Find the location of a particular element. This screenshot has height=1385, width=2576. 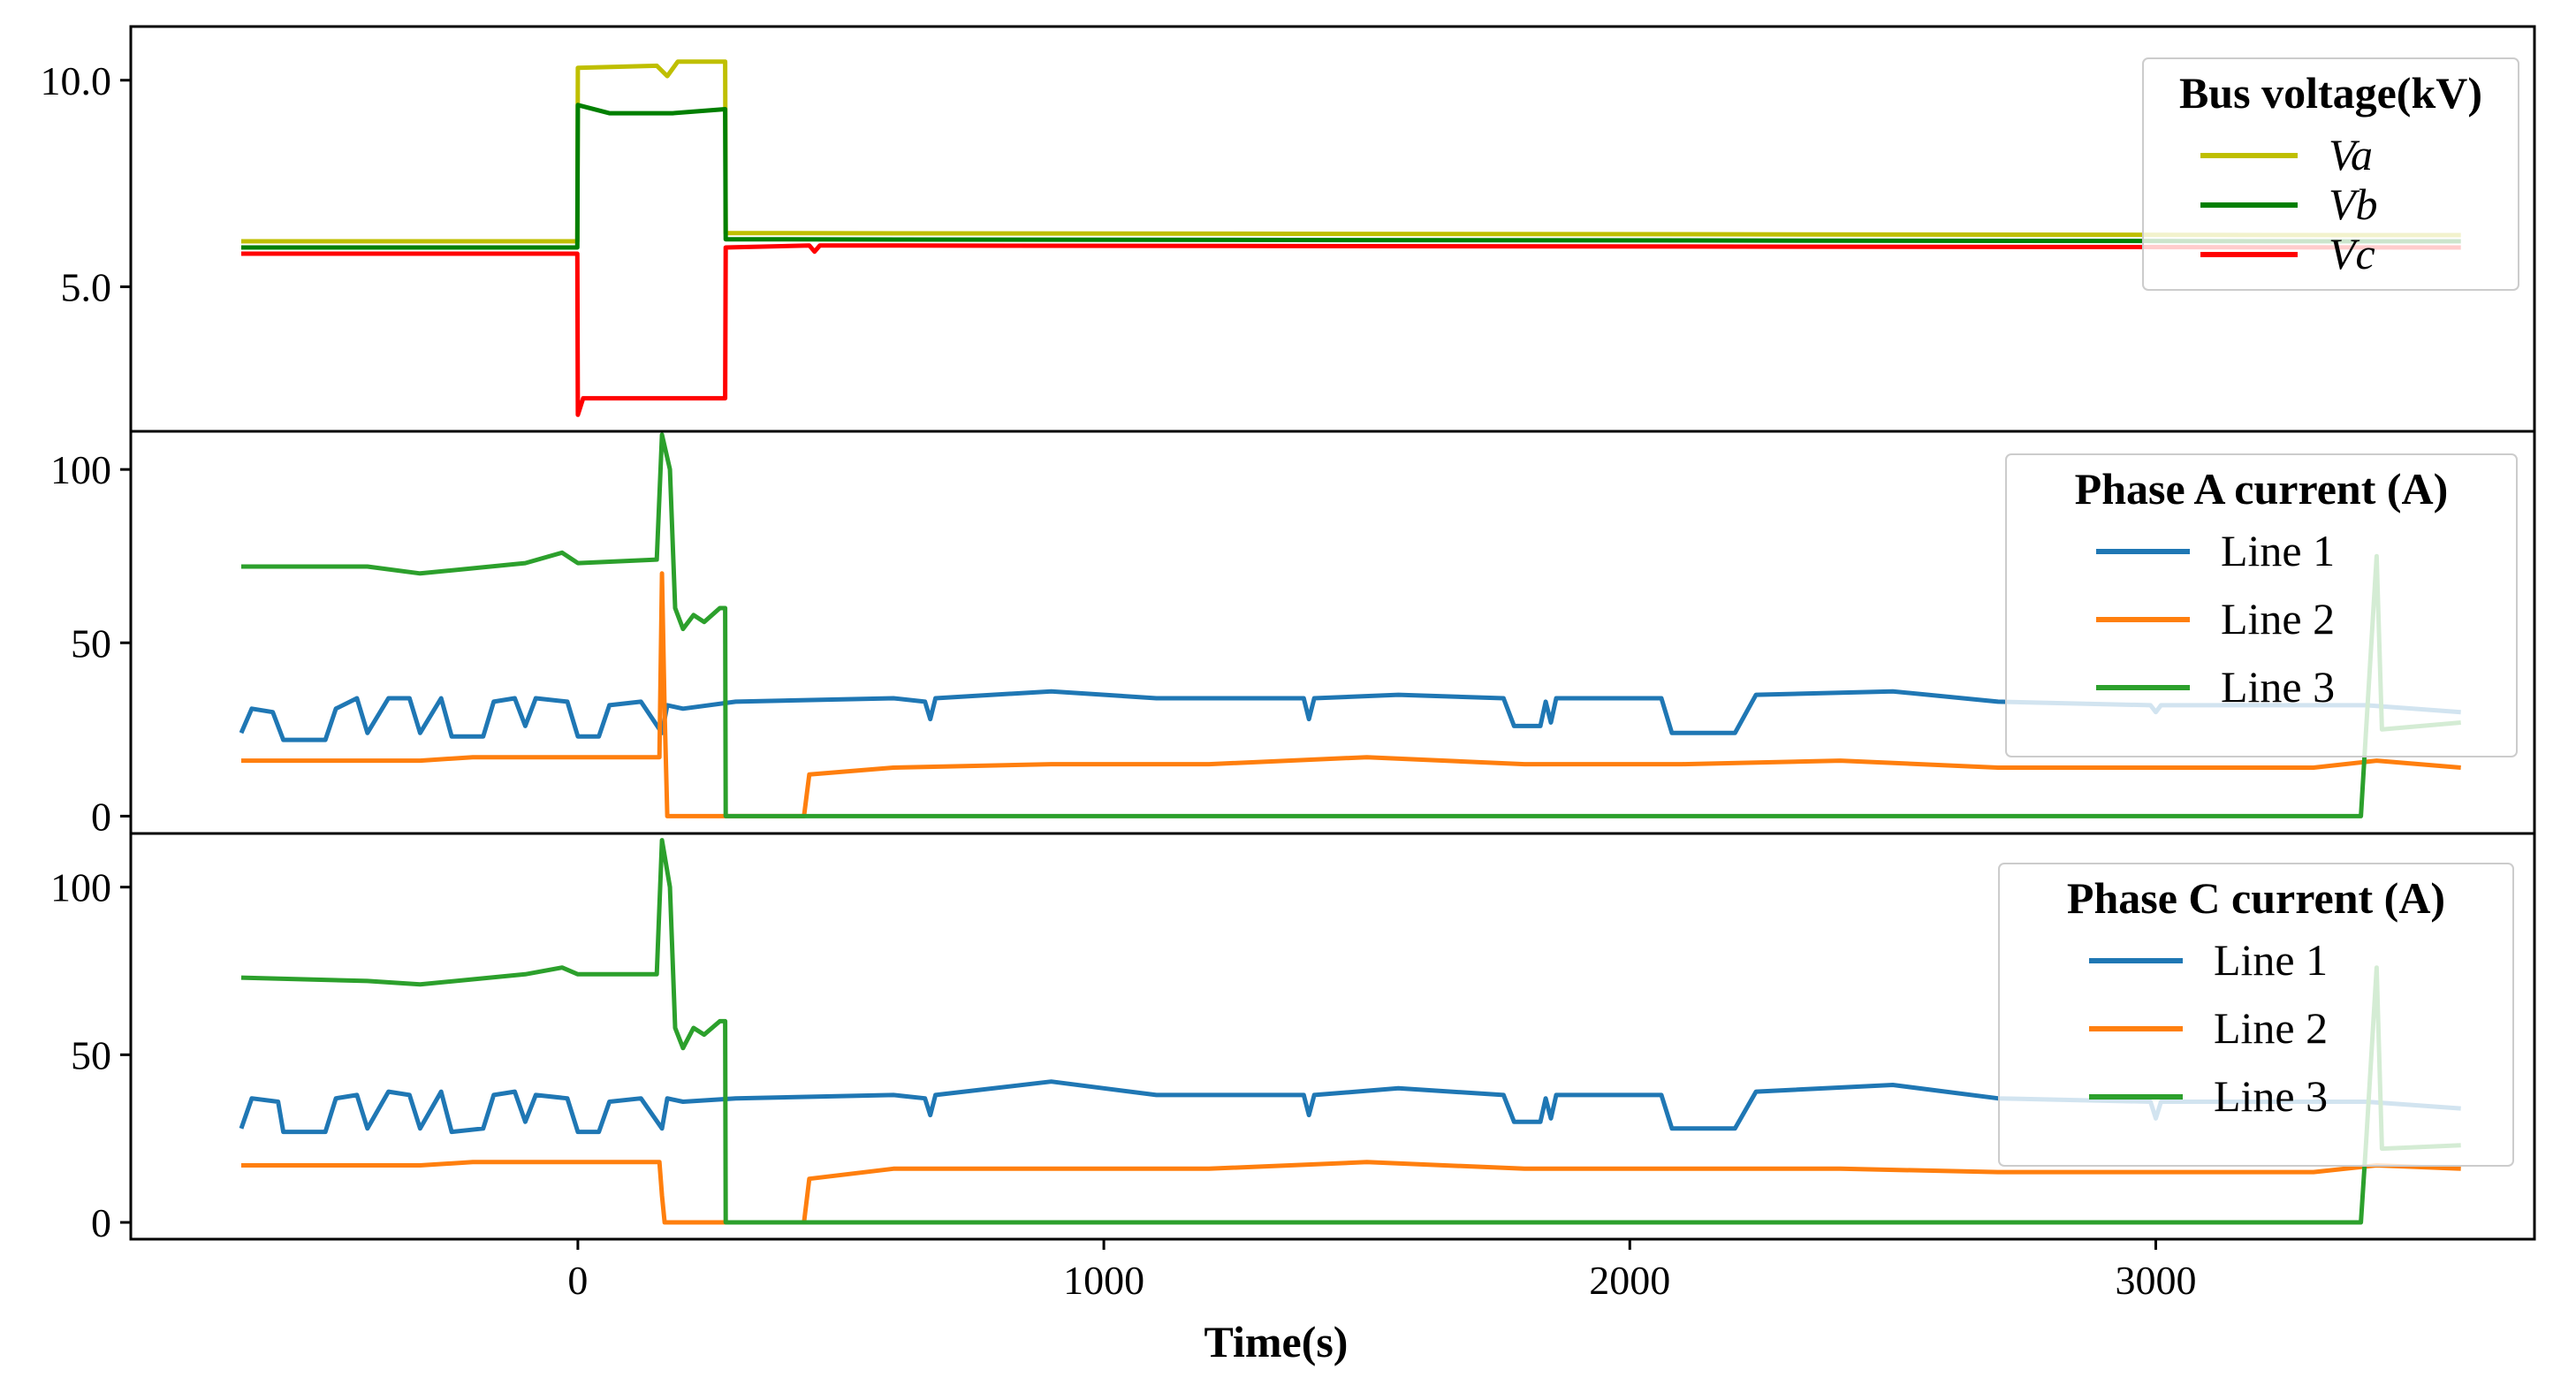

x-tick-label: 3000 is located at coordinates (2155, 1280).